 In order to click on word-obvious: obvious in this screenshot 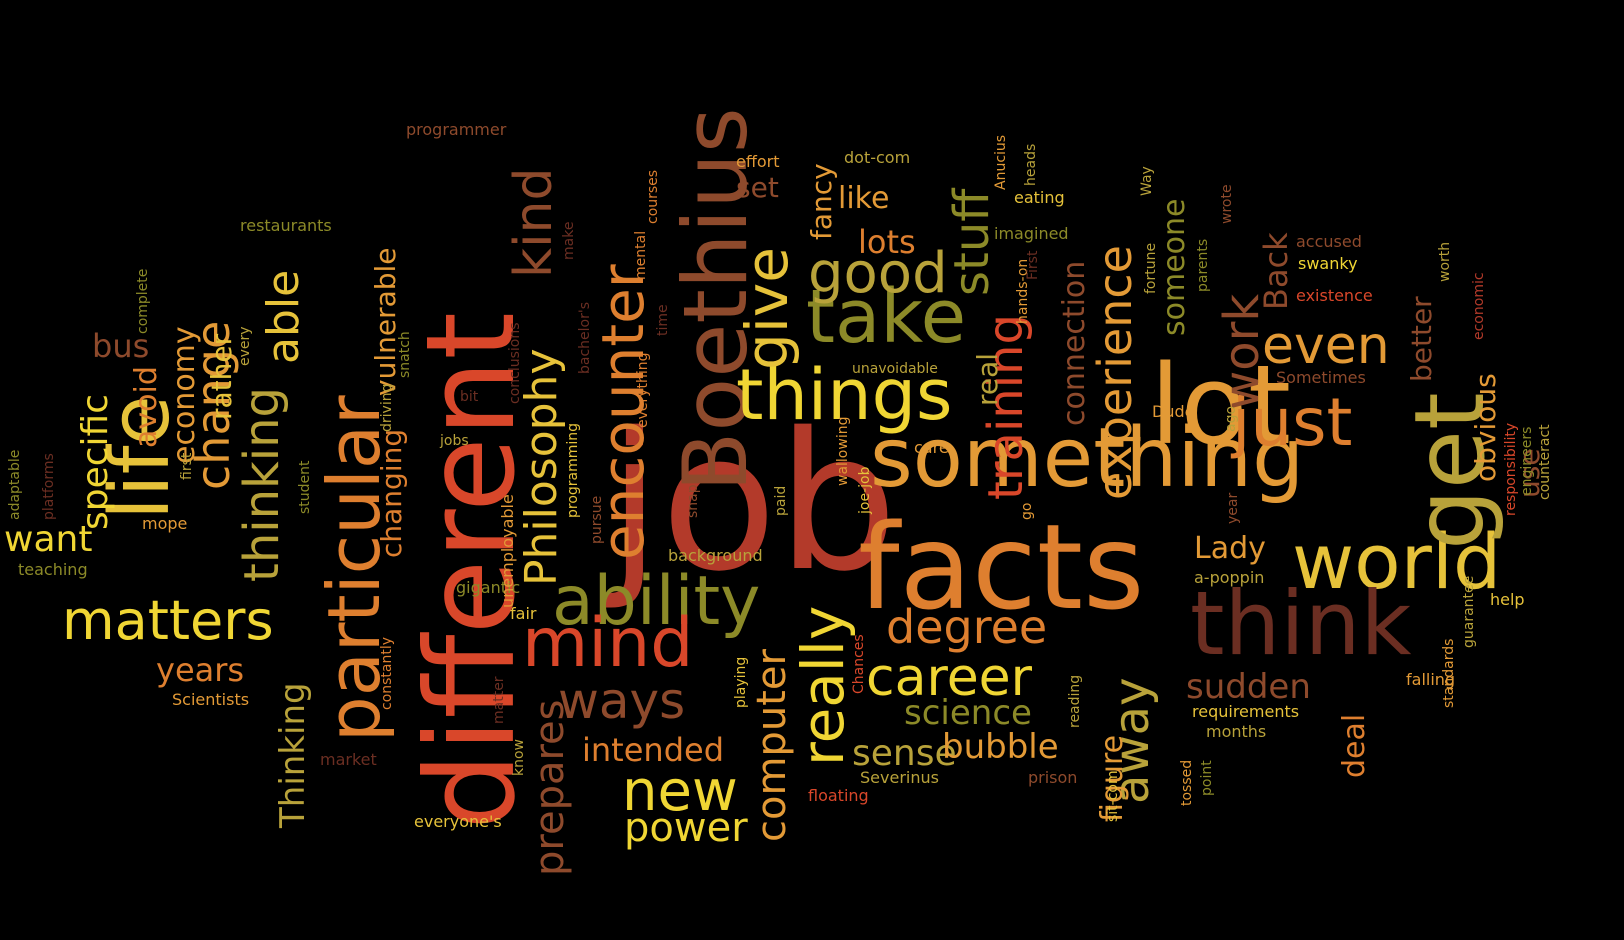, I will do `click(1485, 427)`.